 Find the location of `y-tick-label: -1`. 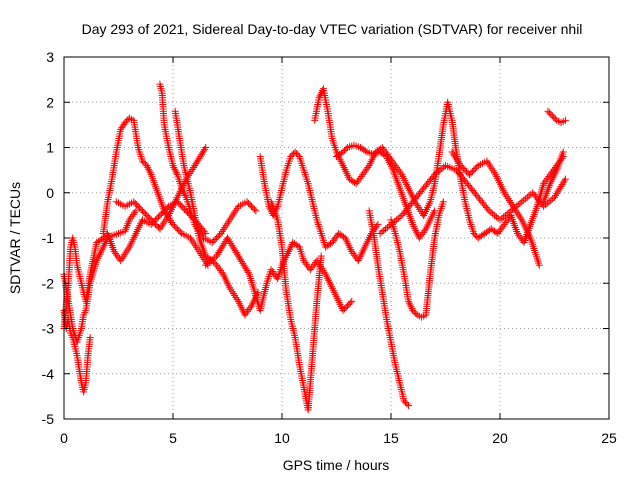

y-tick-label: -1 is located at coordinates (48, 238).